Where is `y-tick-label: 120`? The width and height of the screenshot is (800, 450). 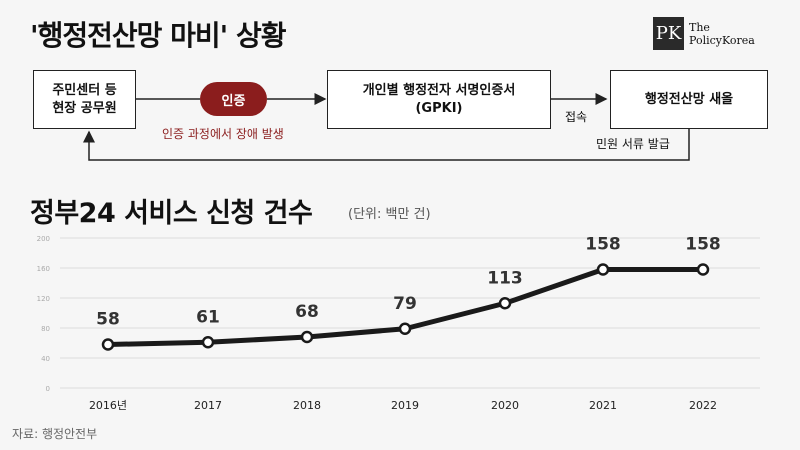 y-tick-label: 120 is located at coordinates (43, 299).